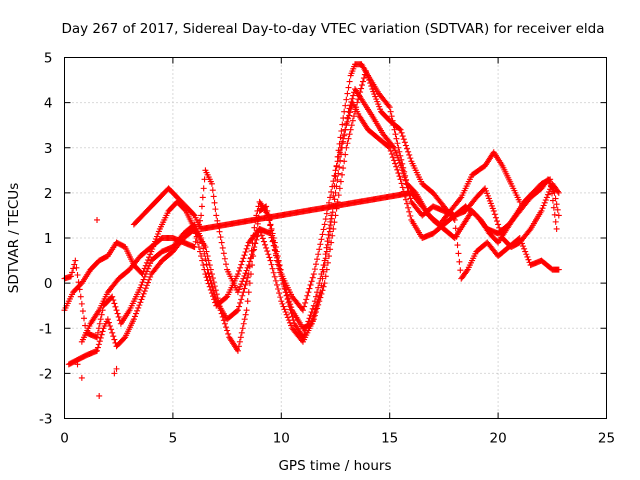  I want to click on x-tick-label: 0, so click(64, 439).